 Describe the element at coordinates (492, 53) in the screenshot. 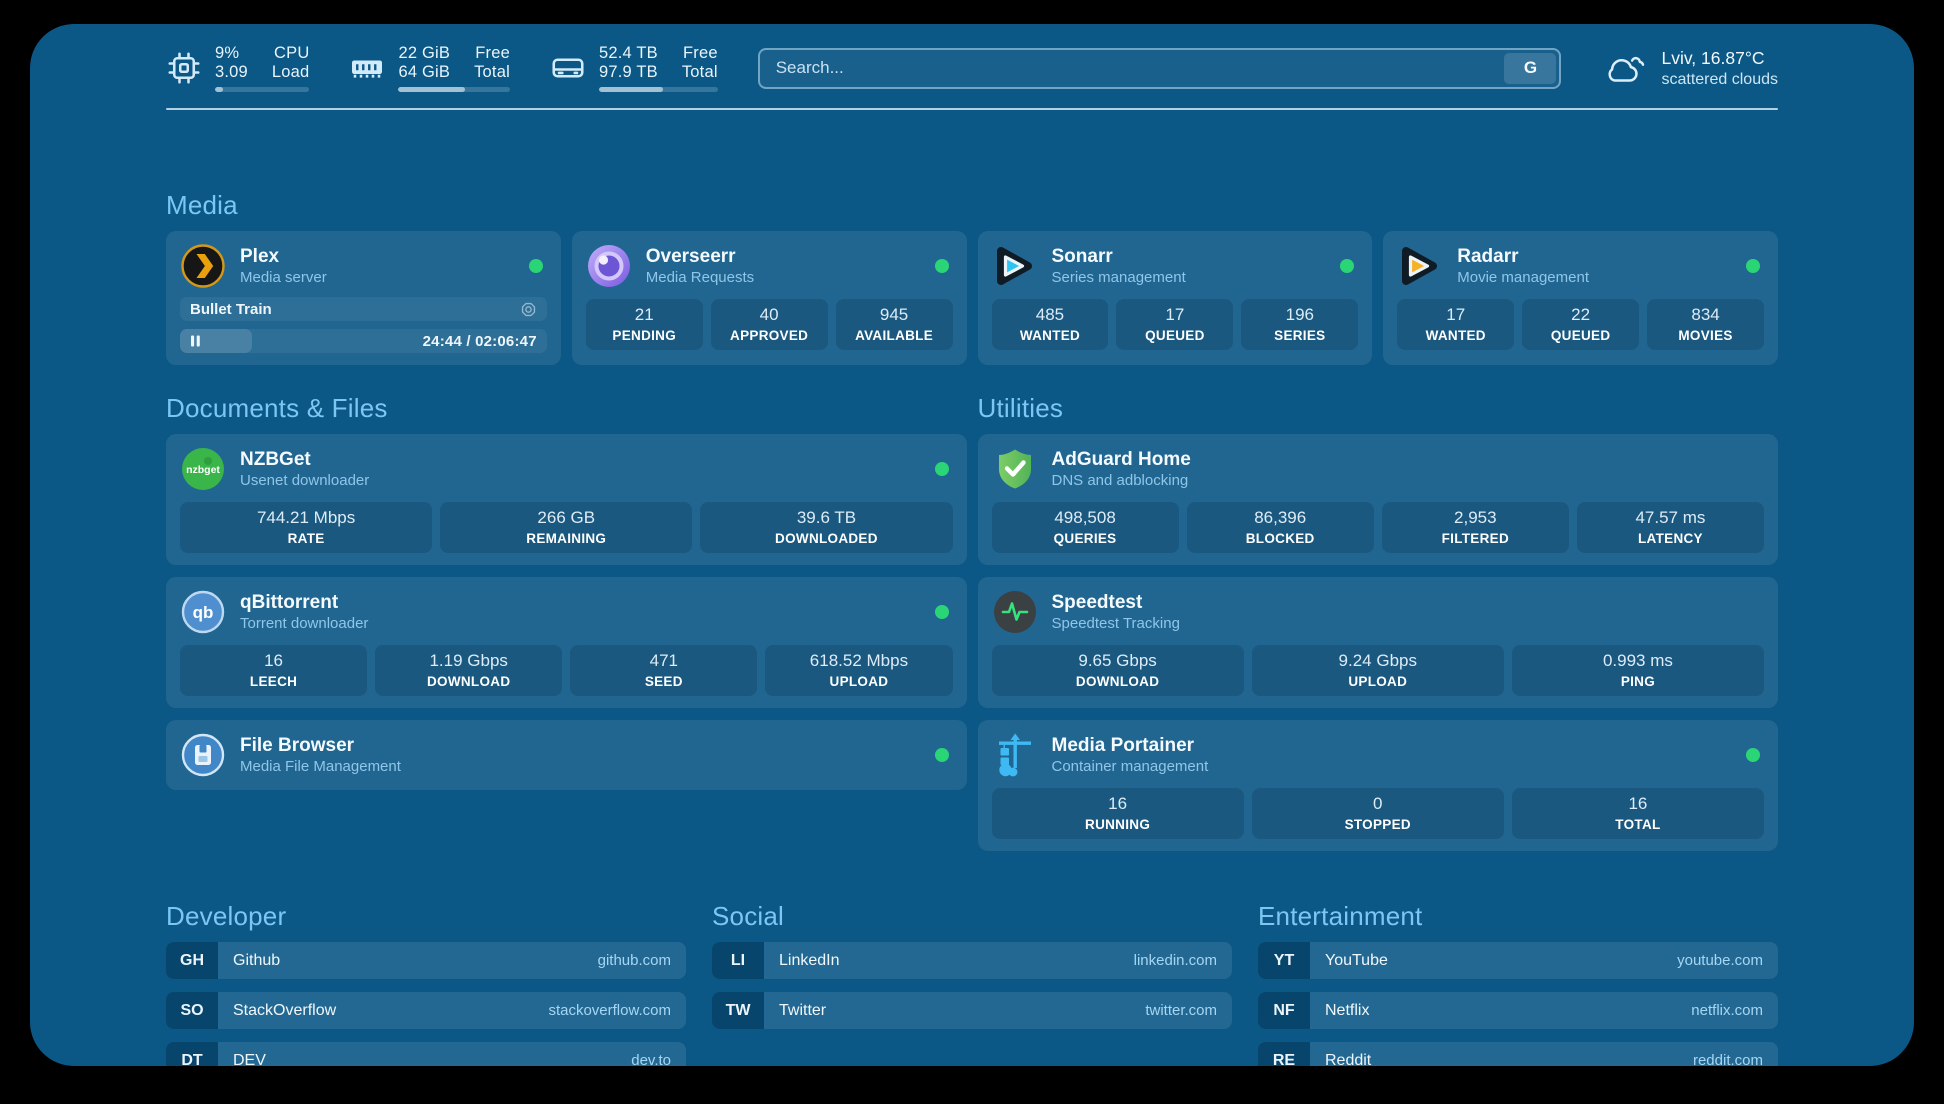

I see `memory-free-label: Free` at that location.